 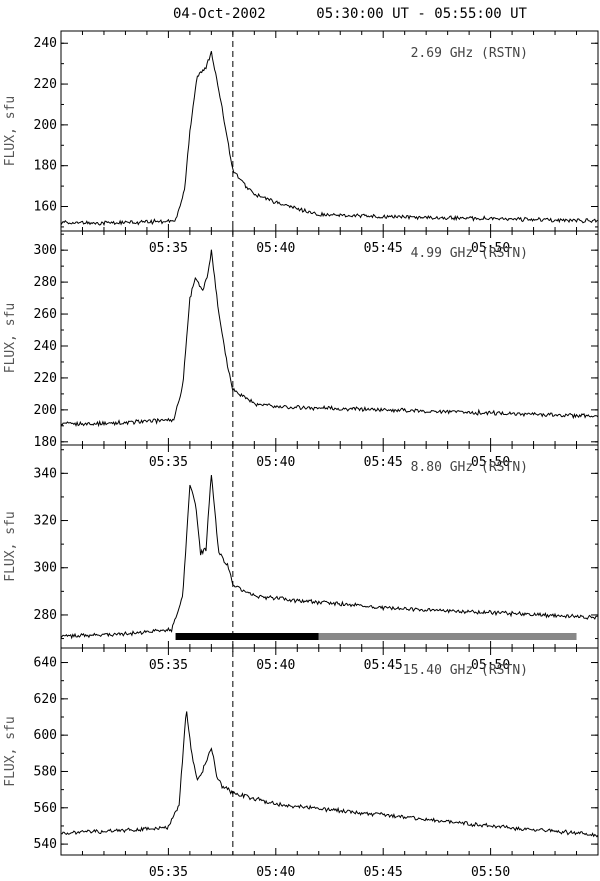 What do you see at coordinates (45, 735) in the screenshot?
I see `y-tick-label: 600` at bounding box center [45, 735].